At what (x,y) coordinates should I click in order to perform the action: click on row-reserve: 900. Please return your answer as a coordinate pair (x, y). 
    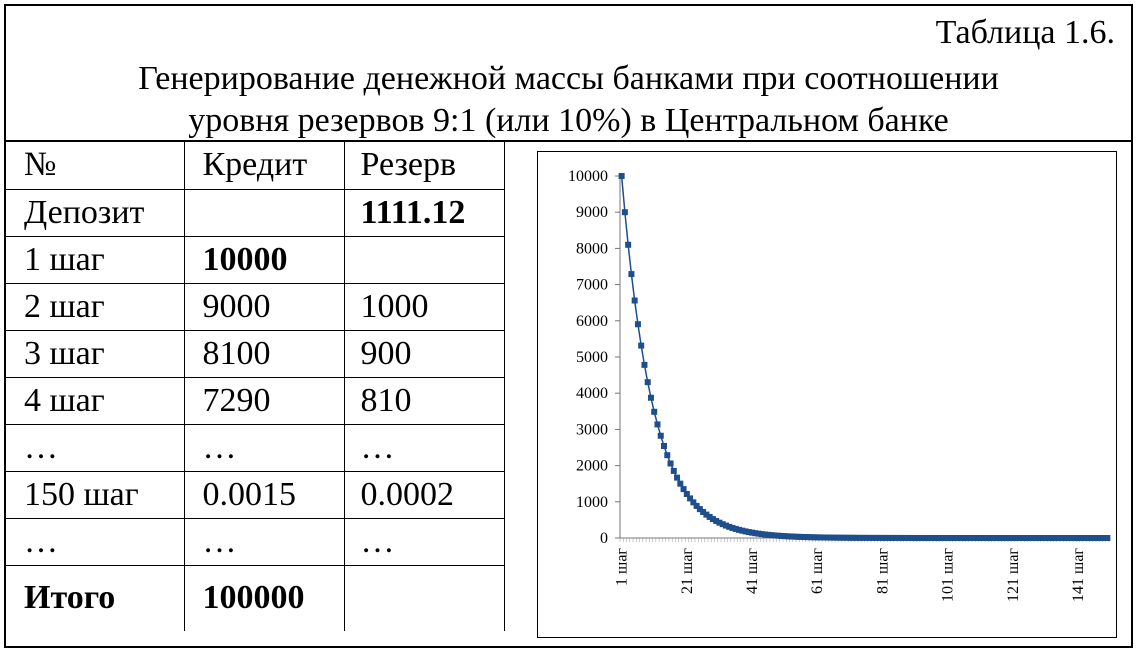
    Looking at the image, I should click on (424, 353).